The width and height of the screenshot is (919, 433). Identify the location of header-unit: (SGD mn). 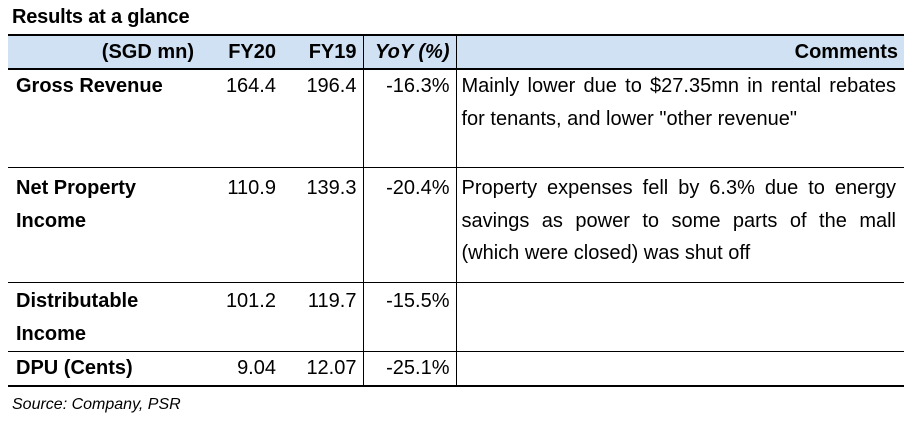
(104, 52).